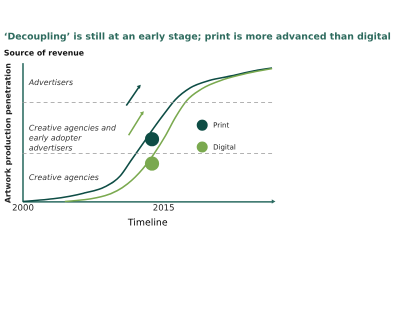  I want to click on x-tick-label: 2015, so click(163, 208).